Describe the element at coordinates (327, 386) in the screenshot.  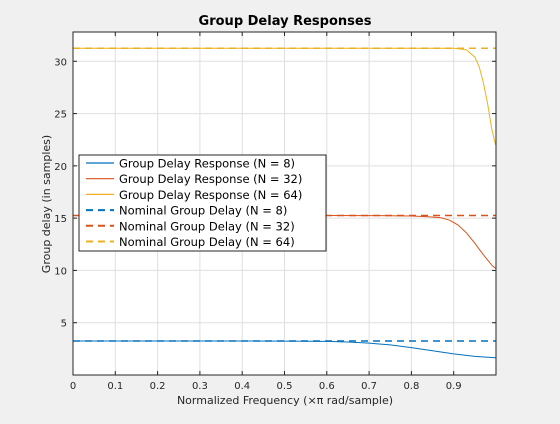
I see `x-tick-label: 0.6` at that location.